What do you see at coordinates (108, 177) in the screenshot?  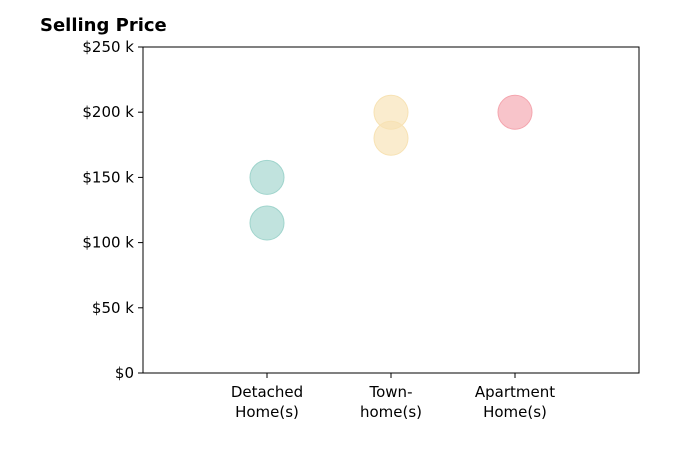 I see `y-tick-label: $150 k` at bounding box center [108, 177].